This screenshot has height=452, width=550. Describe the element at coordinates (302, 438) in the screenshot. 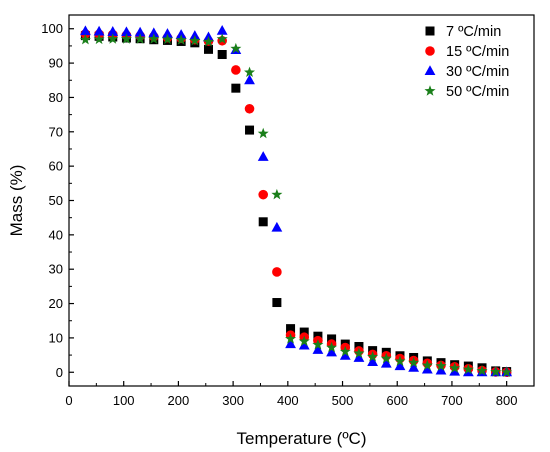

I see `x-axis-label: Temperature (ºC)` at that location.